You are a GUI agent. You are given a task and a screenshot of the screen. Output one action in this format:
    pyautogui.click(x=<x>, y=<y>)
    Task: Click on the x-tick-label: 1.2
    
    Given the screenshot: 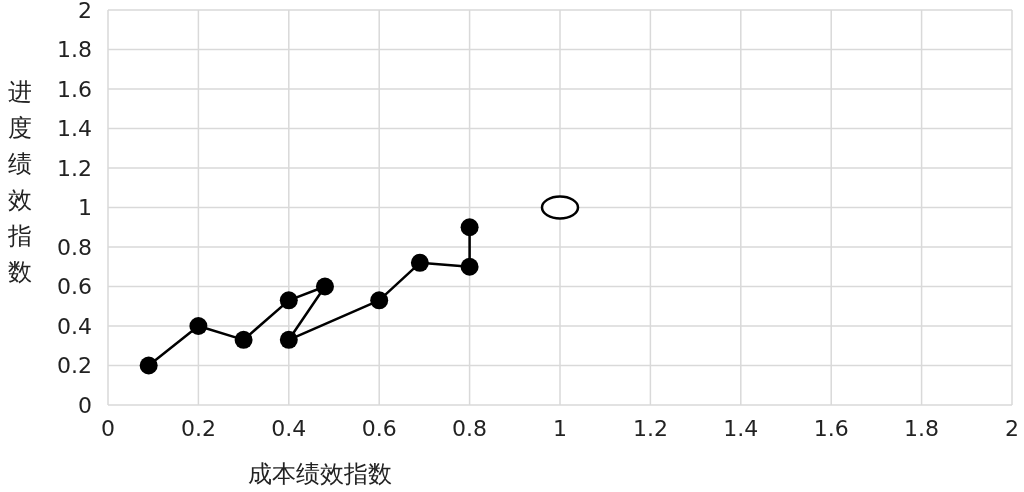 What is the action you would take?
    pyautogui.click(x=650, y=428)
    